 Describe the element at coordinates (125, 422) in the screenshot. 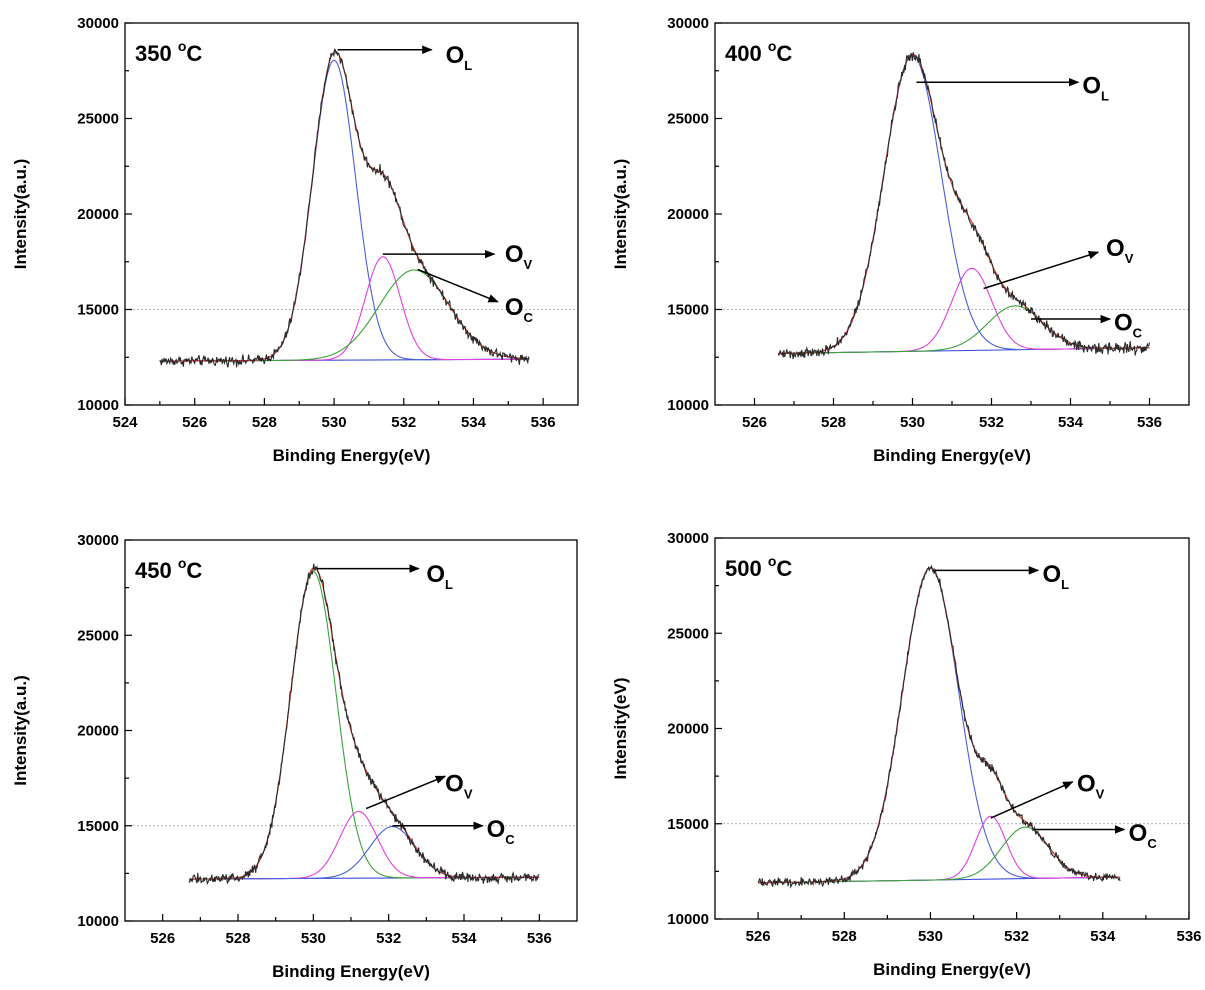

I see `x-tick-label: 524` at that location.